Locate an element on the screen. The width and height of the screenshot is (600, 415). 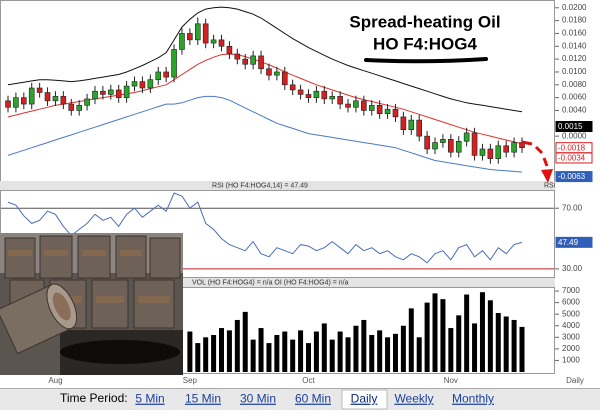
y-tick-label: 0.0080 is located at coordinates (574, 84).